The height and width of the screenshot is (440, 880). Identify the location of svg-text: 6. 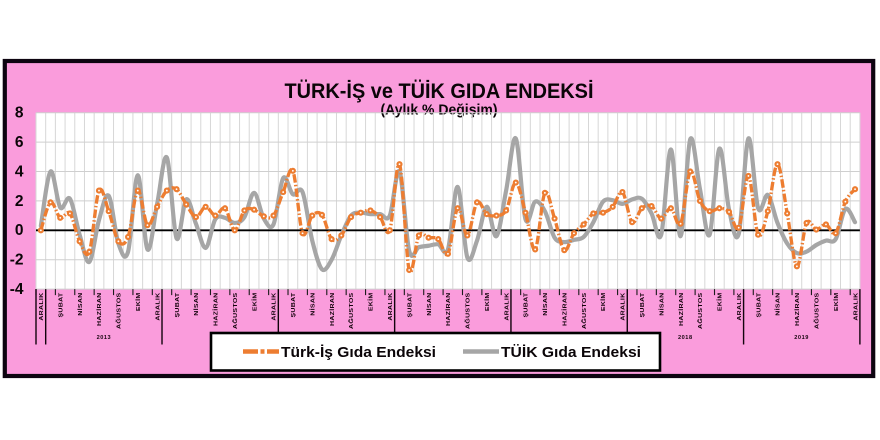
(19, 142).